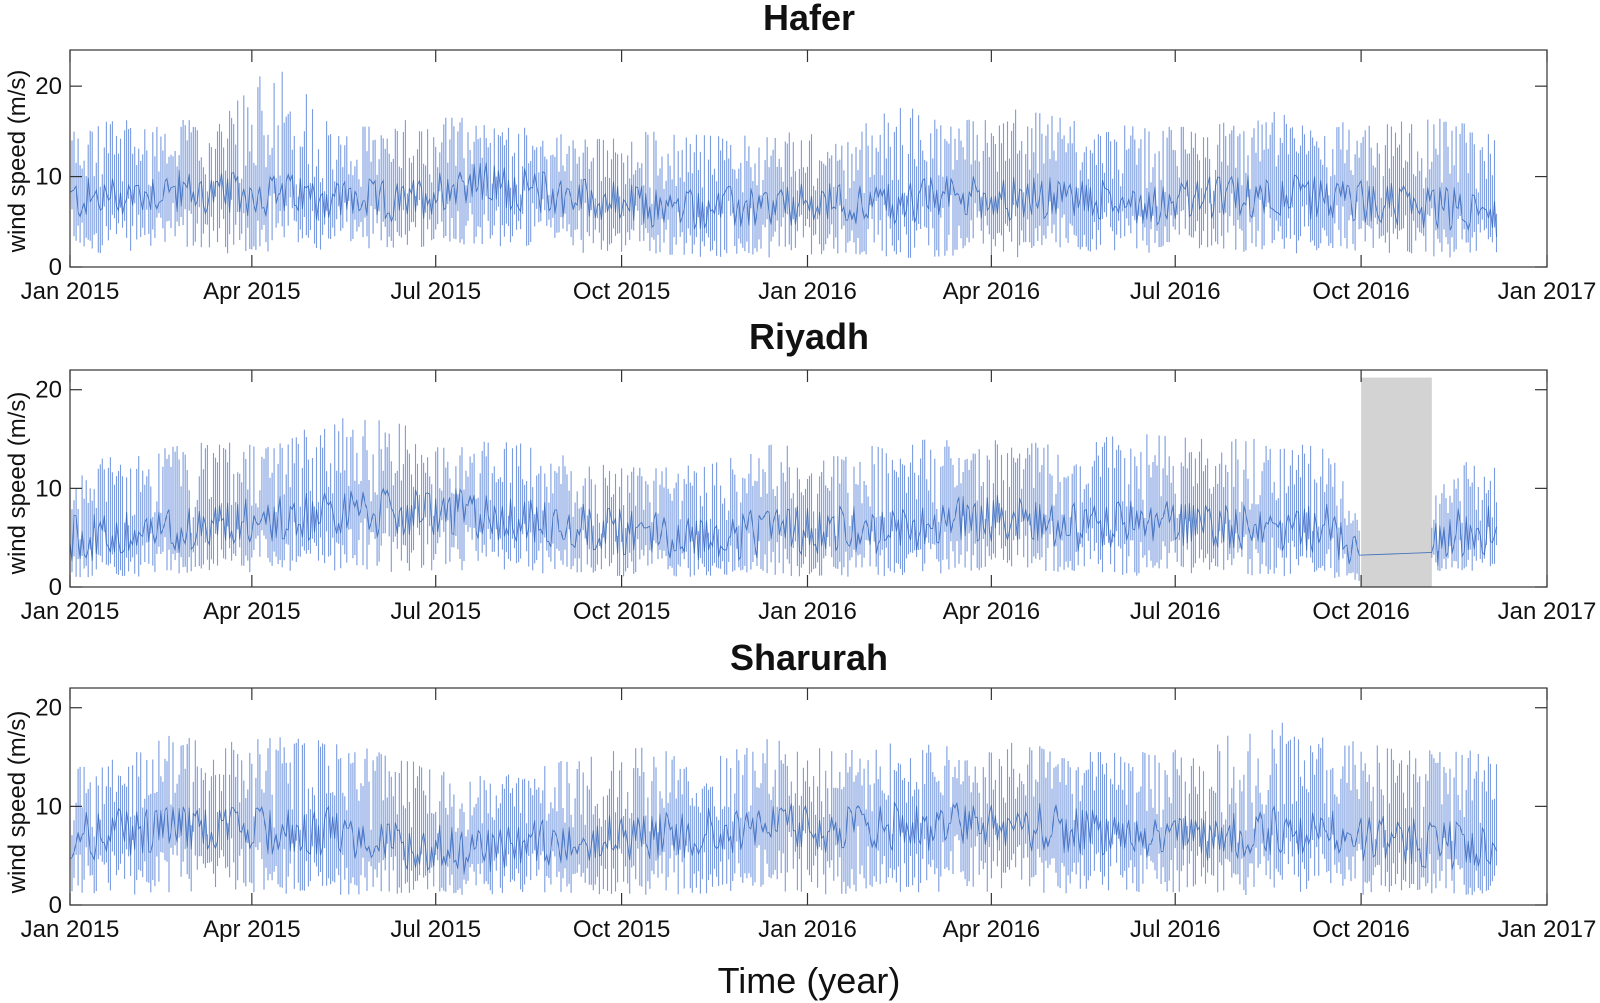  Describe the element at coordinates (809, 336) in the screenshot. I see `panel-title: Riyadh` at that location.